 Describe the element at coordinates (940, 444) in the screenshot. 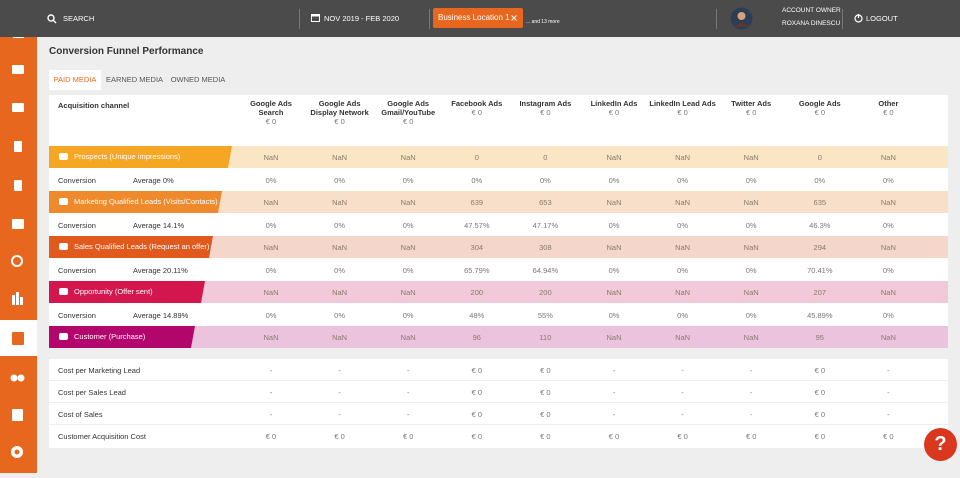

I see `help-button: ?` at that location.